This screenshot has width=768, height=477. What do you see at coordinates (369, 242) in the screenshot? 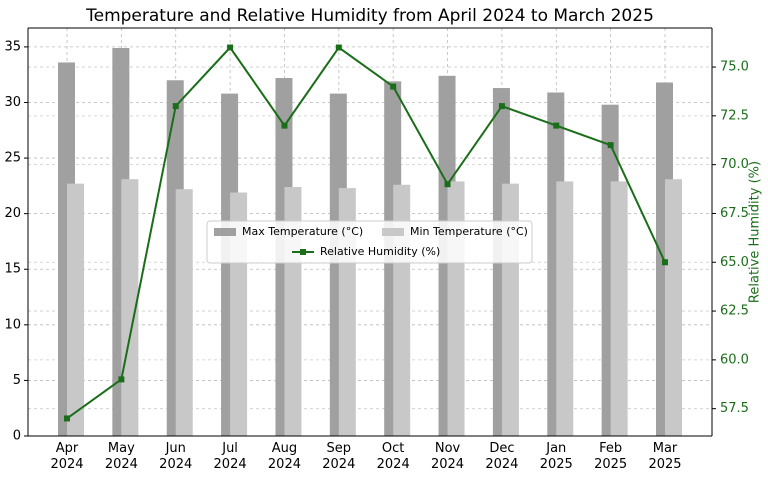
I see `legend-box` at bounding box center [369, 242].